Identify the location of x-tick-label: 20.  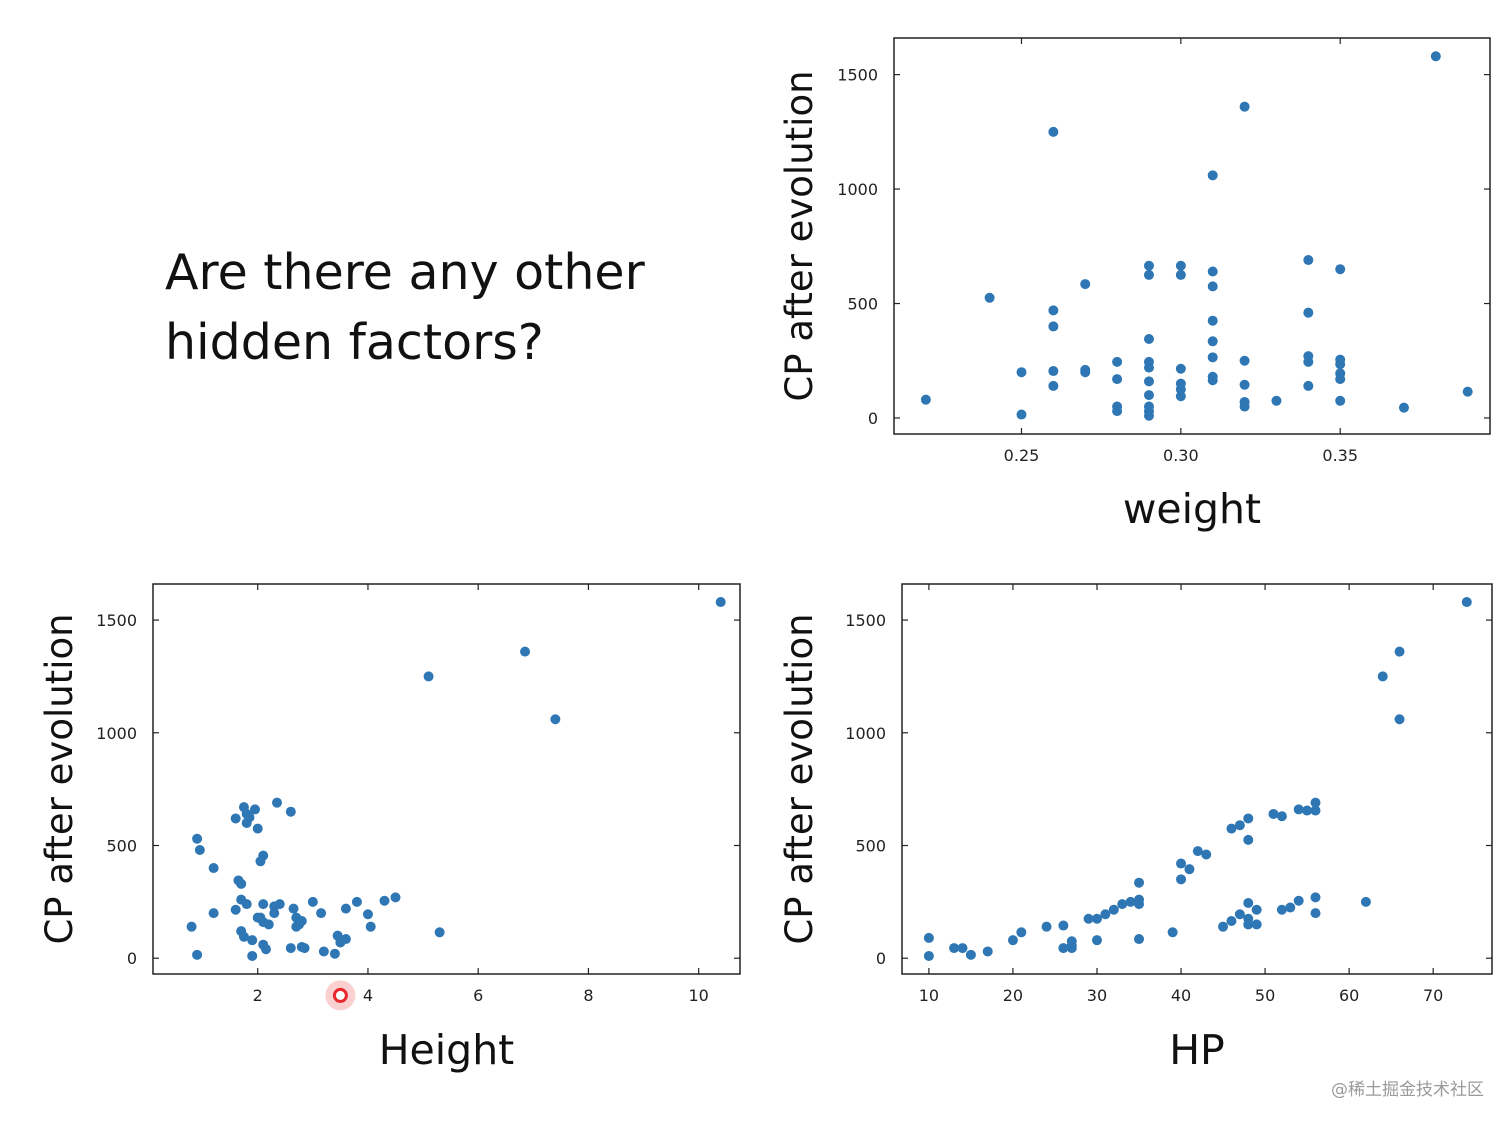
(1013, 995).